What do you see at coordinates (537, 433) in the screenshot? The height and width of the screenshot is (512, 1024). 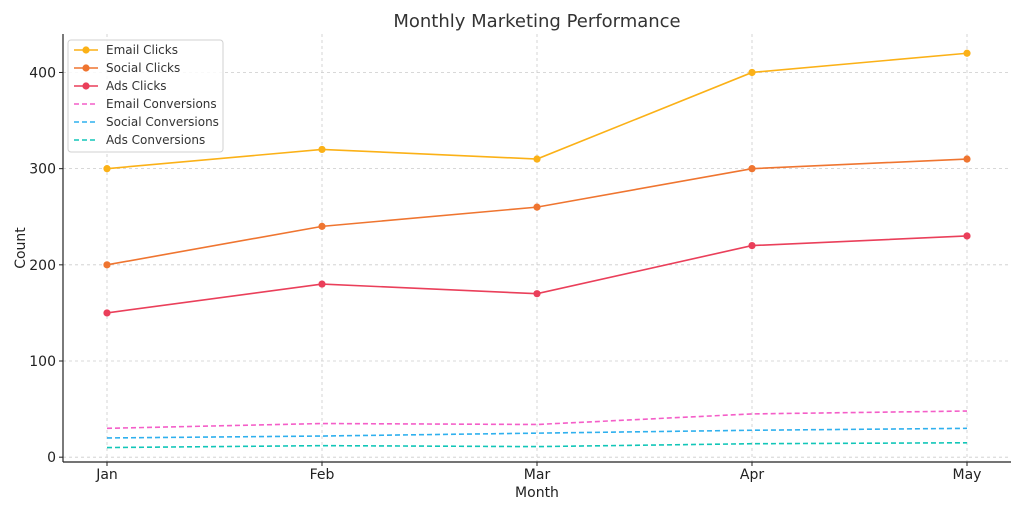 I see `series-line-social-conversions` at bounding box center [537, 433].